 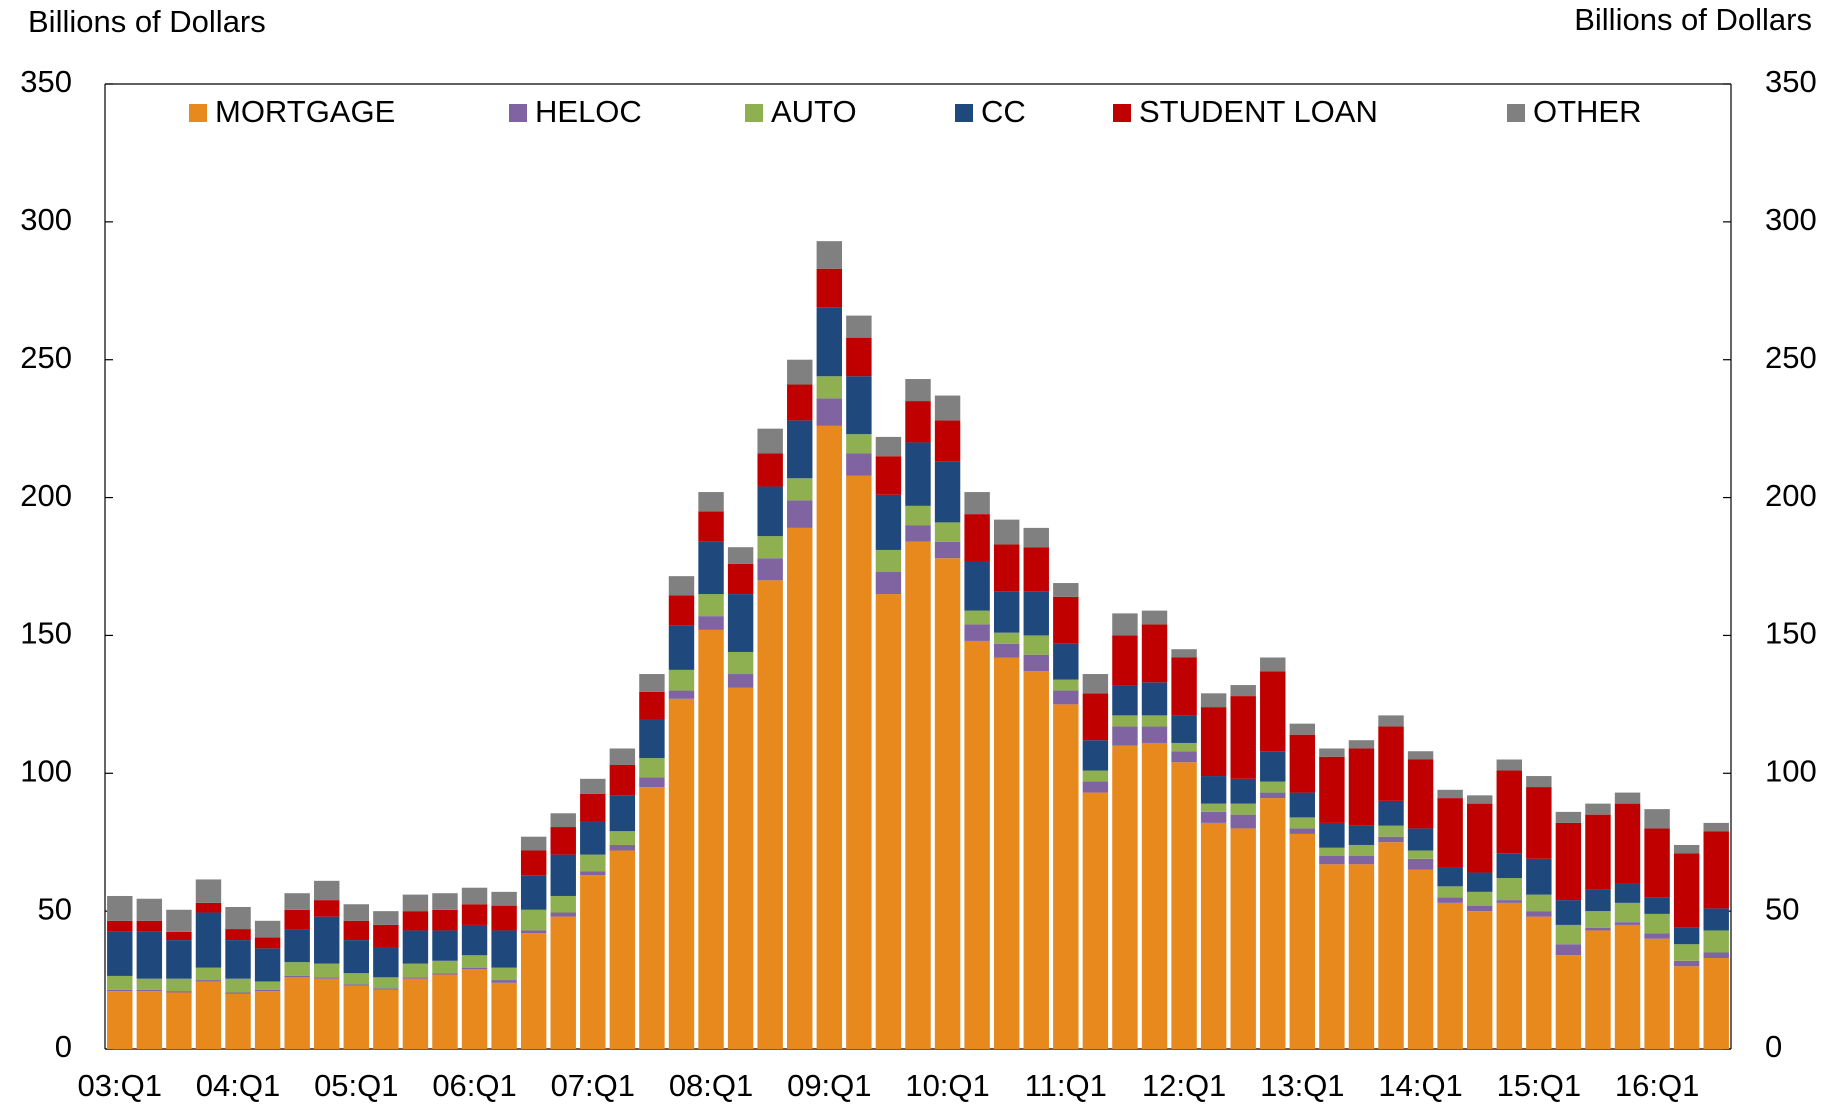 What do you see at coordinates (1693, 19) in the screenshot?
I see `y2-axis-title: Billions of Dollars` at bounding box center [1693, 19].